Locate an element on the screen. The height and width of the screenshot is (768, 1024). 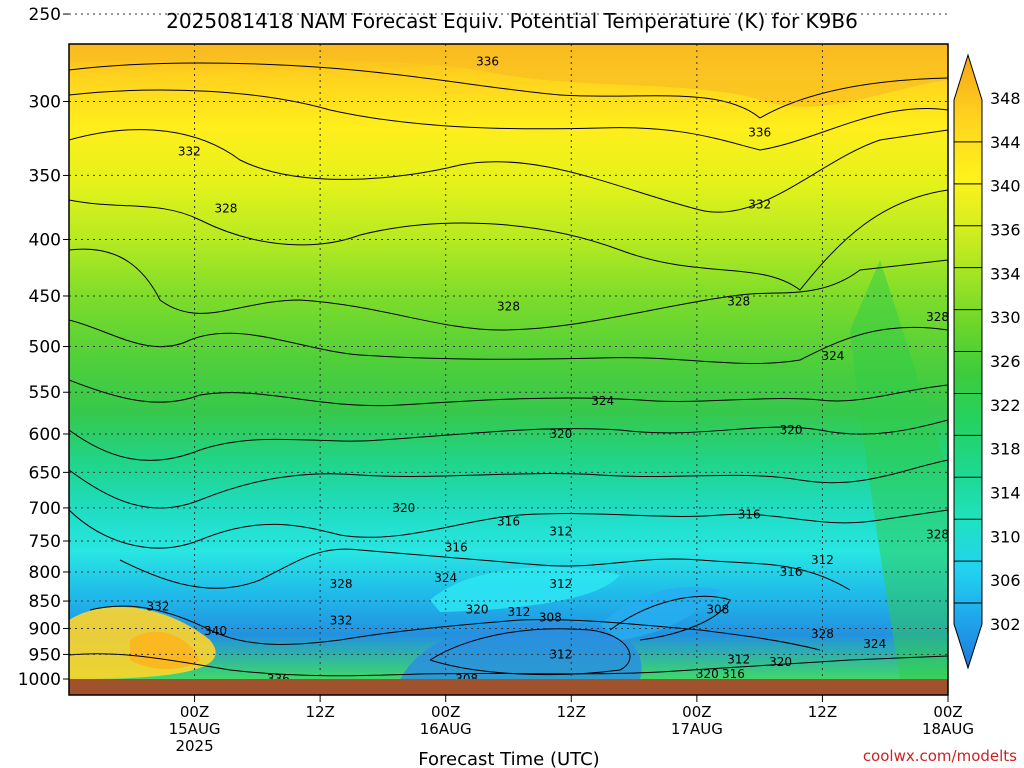
x-tick-label: 15AUG is located at coordinates (195, 729).